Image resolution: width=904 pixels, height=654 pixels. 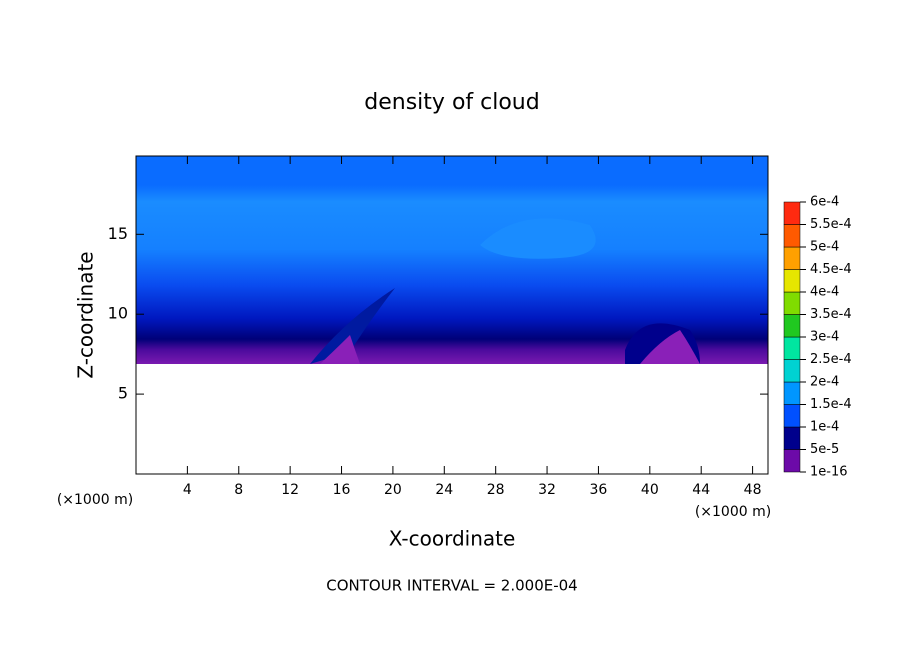 What do you see at coordinates (831, 404) in the screenshot?
I see `colorbar-label: 1.5e-4` at bounding box center [831, 404].